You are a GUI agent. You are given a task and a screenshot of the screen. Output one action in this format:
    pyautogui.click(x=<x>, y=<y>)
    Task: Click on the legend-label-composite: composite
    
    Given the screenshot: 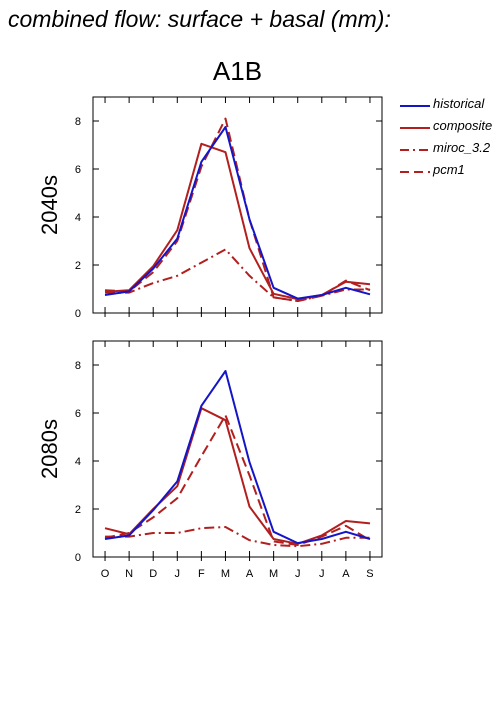 What is the action you would take?
    pyautogui.click(x=463, y=125)
    